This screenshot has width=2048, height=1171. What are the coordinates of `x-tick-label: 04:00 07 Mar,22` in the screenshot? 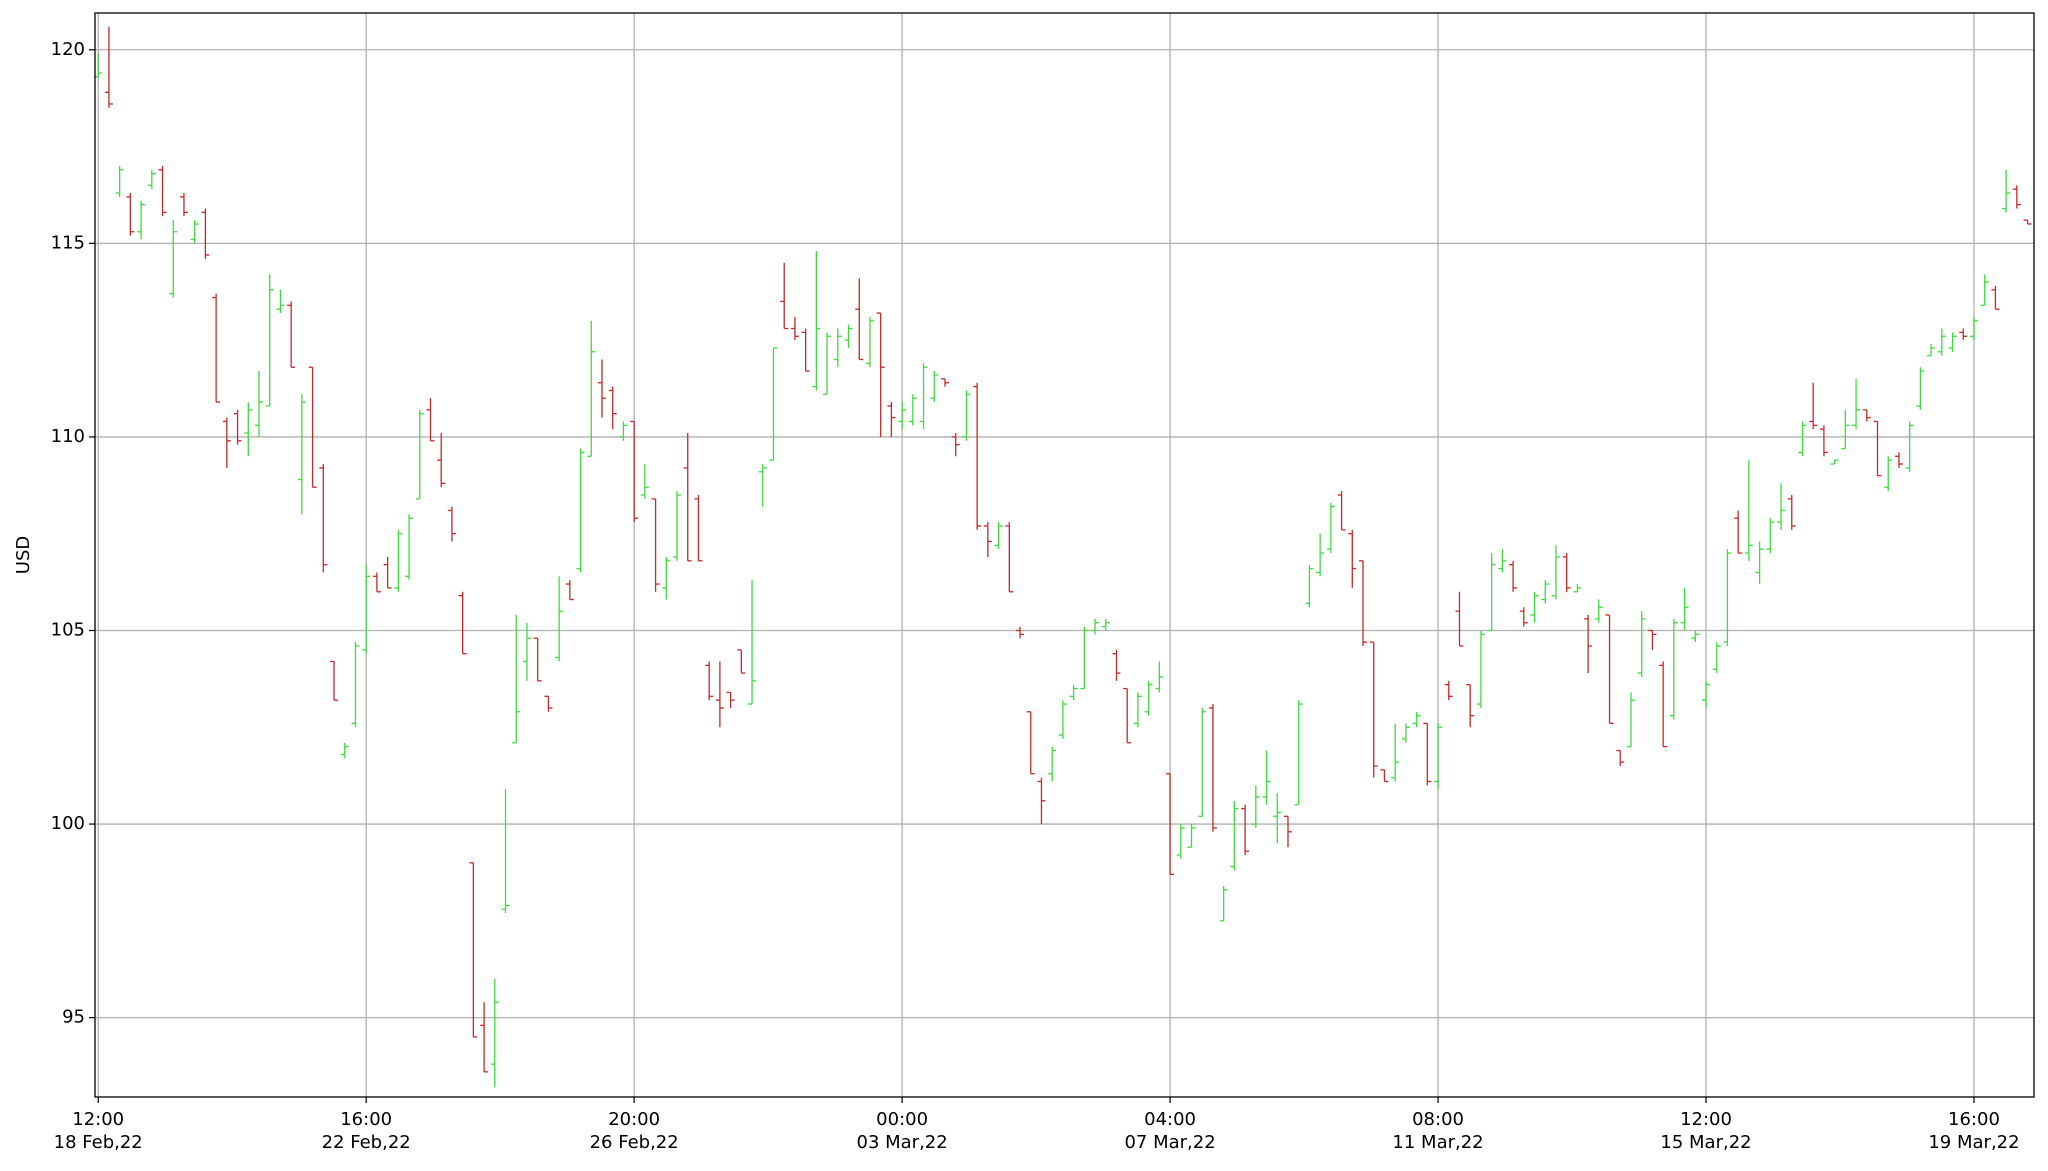 It's located at (1170, 1131).